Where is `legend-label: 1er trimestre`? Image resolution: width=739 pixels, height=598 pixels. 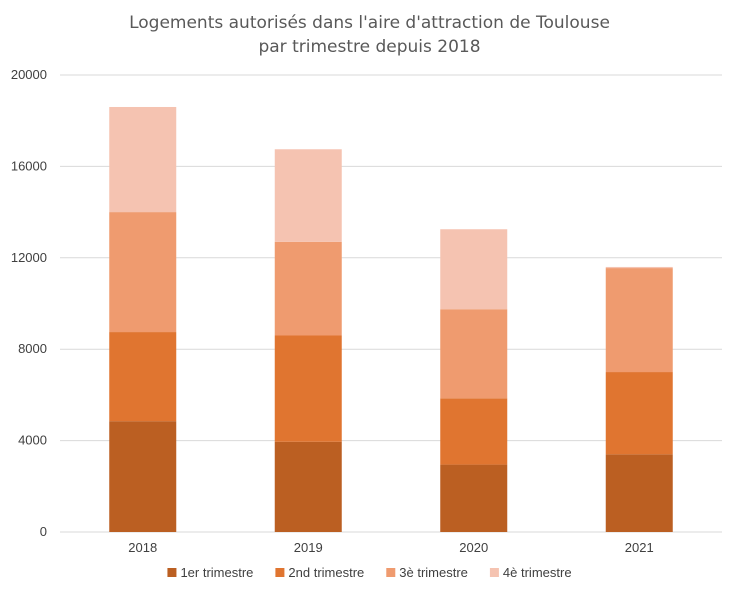
legend-label: 1er trimestre is located at coordinates (216, 572).